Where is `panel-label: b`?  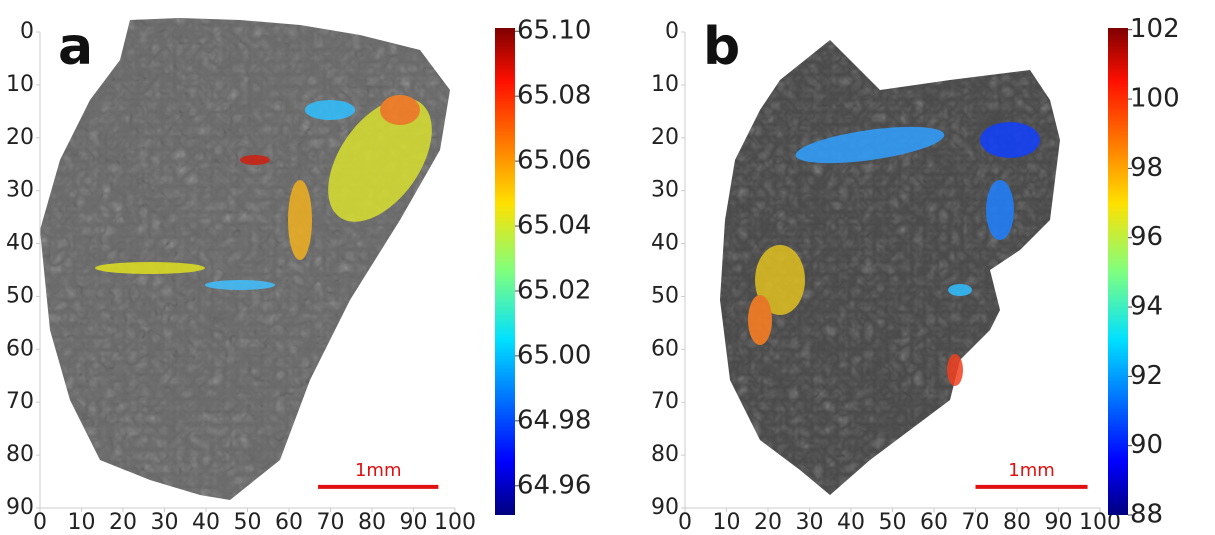
panel-label: b is located at coordinates (721, 47).